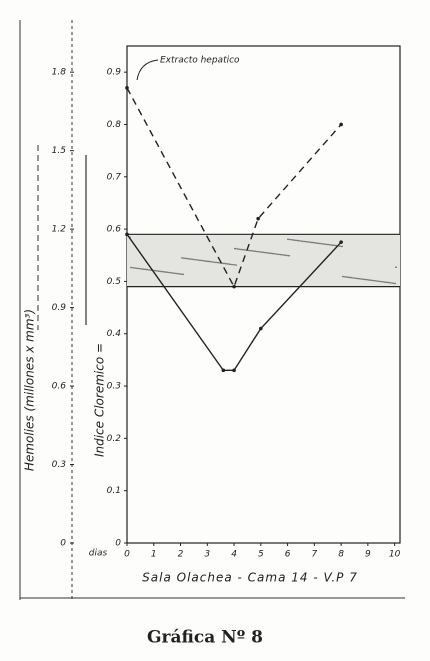  What do you see at coordinates (114, 439) in the screenshot?
I see `y-tick-label: 0.2` at bounding box center [114, 439].